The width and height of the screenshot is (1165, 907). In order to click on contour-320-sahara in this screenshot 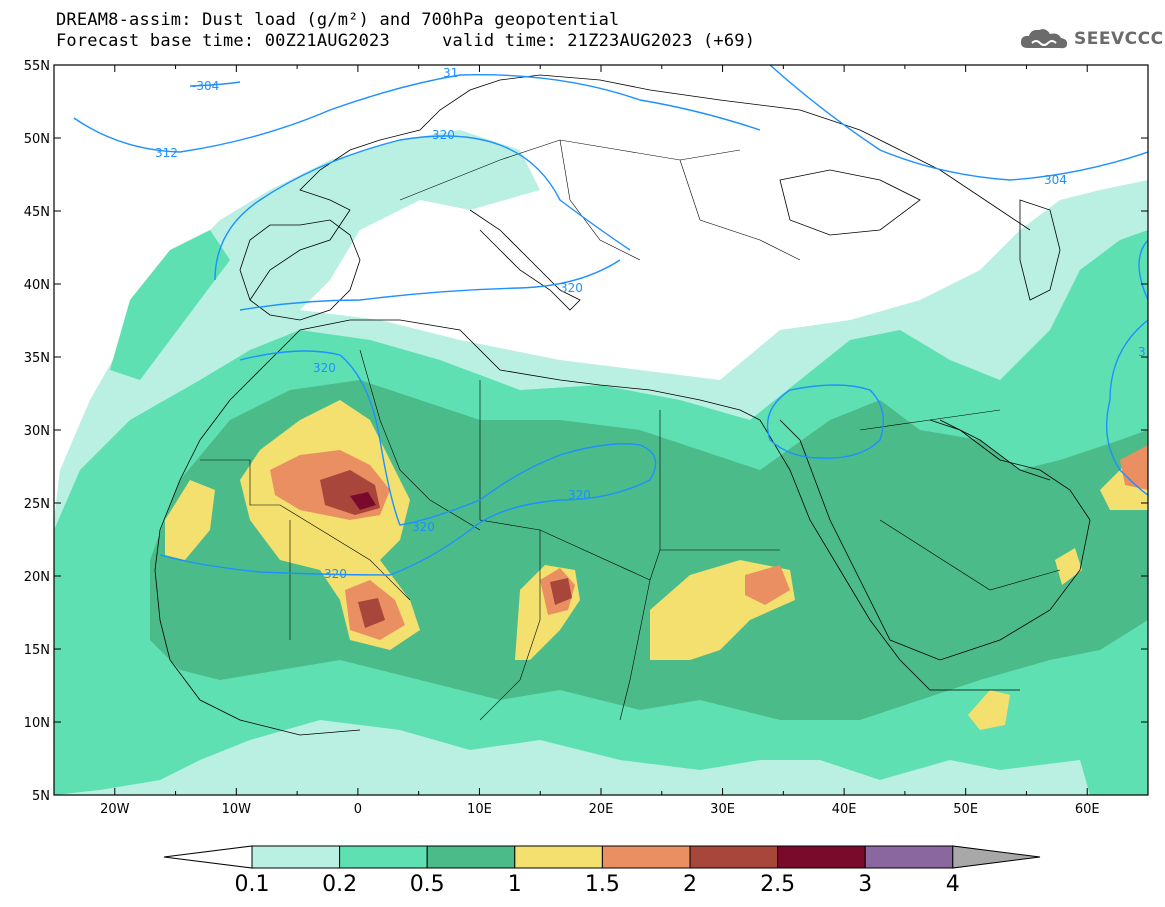, I will do `click(408, 463)`.